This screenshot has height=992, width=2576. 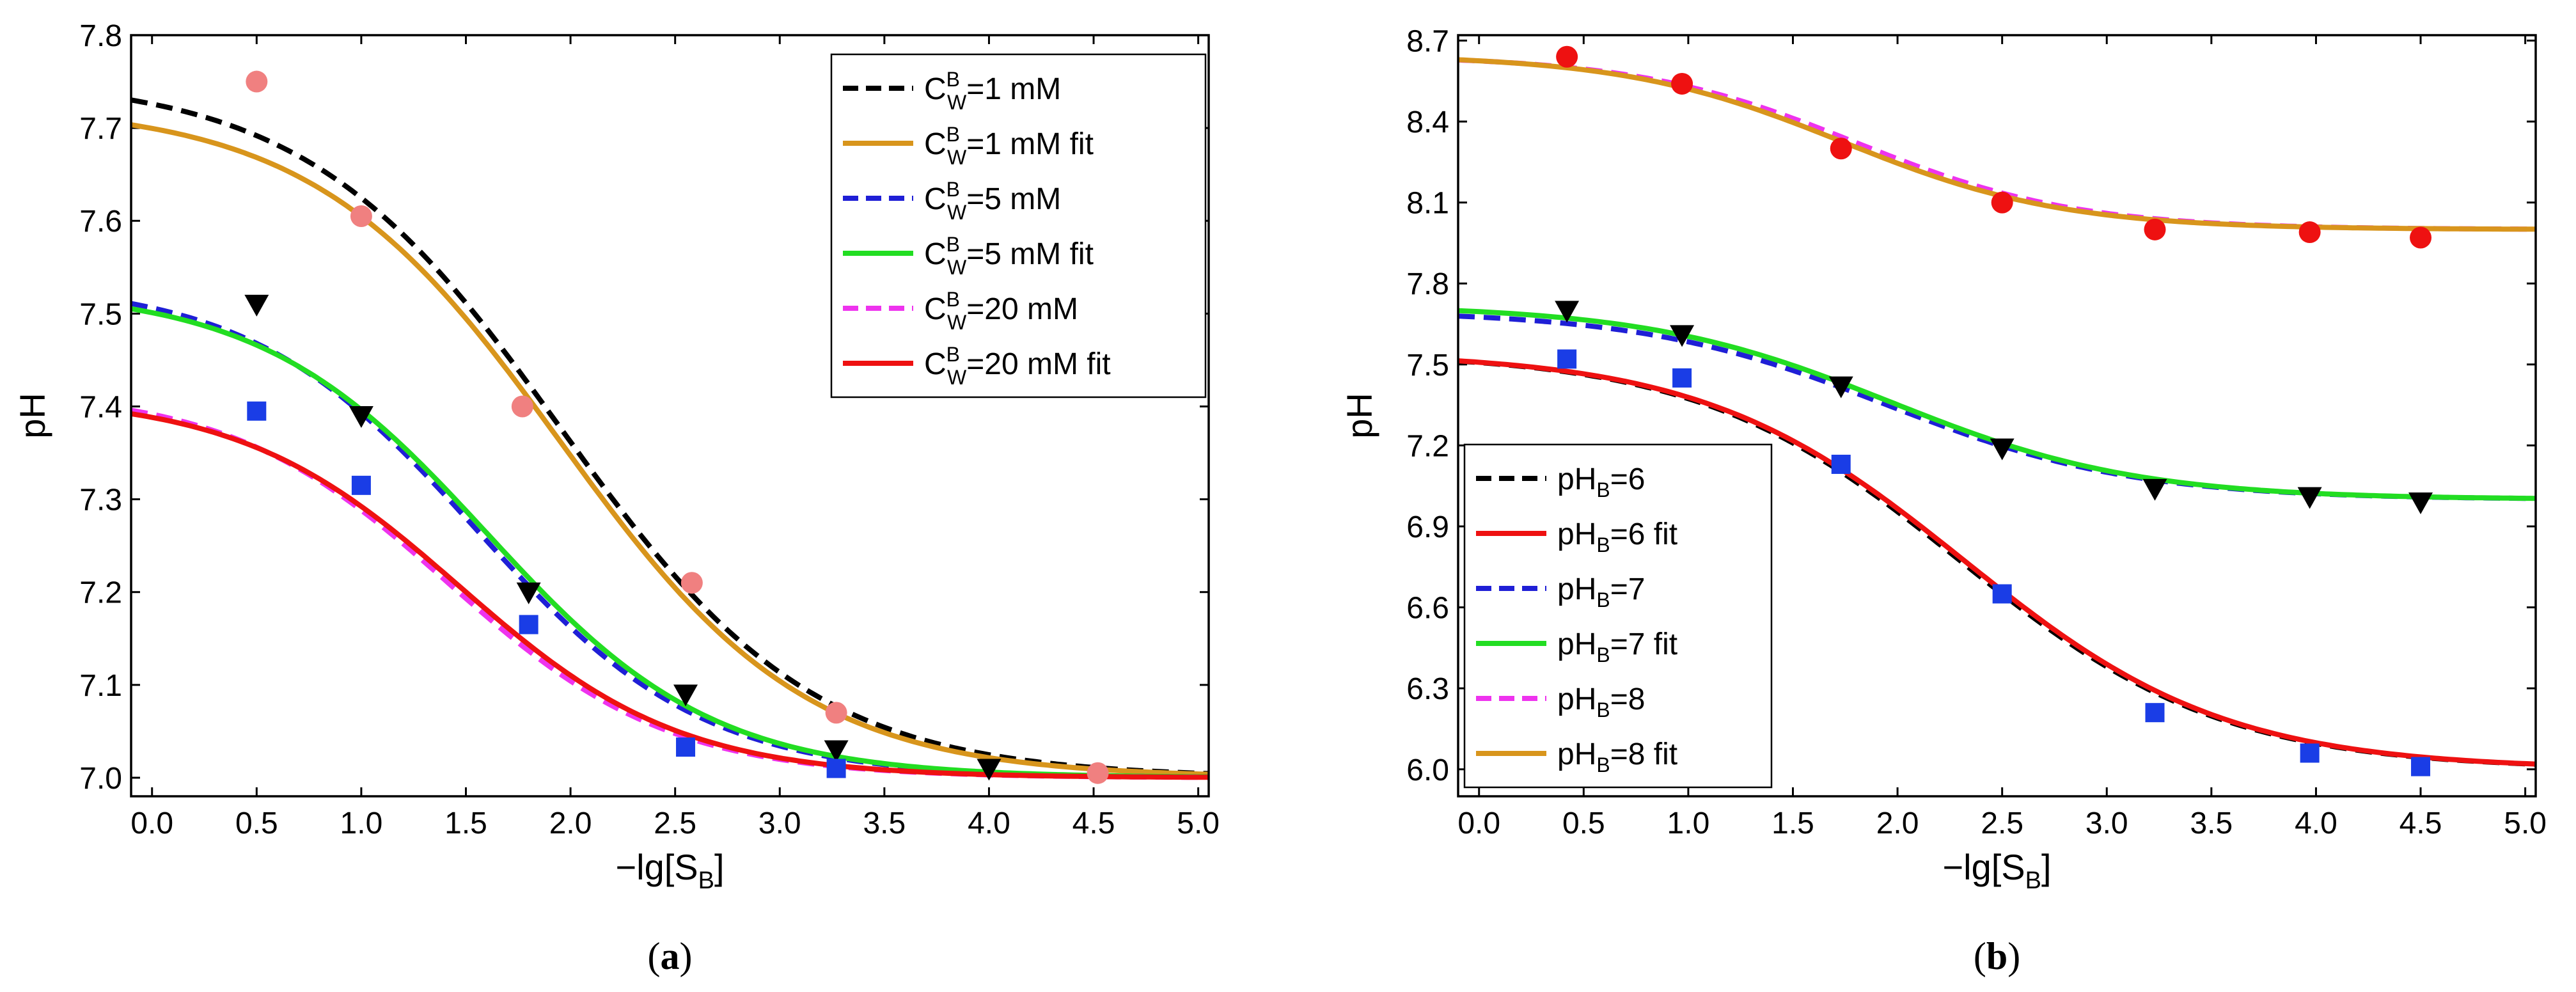 I want to click on y-tick-label: 7.6, so click(x=100, y=222).